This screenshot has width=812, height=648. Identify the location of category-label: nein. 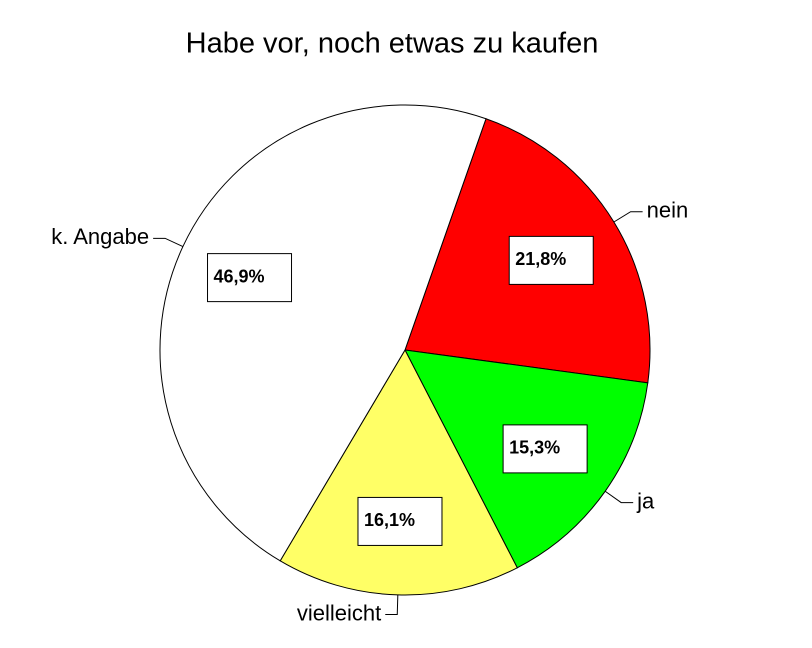
(668, 210).